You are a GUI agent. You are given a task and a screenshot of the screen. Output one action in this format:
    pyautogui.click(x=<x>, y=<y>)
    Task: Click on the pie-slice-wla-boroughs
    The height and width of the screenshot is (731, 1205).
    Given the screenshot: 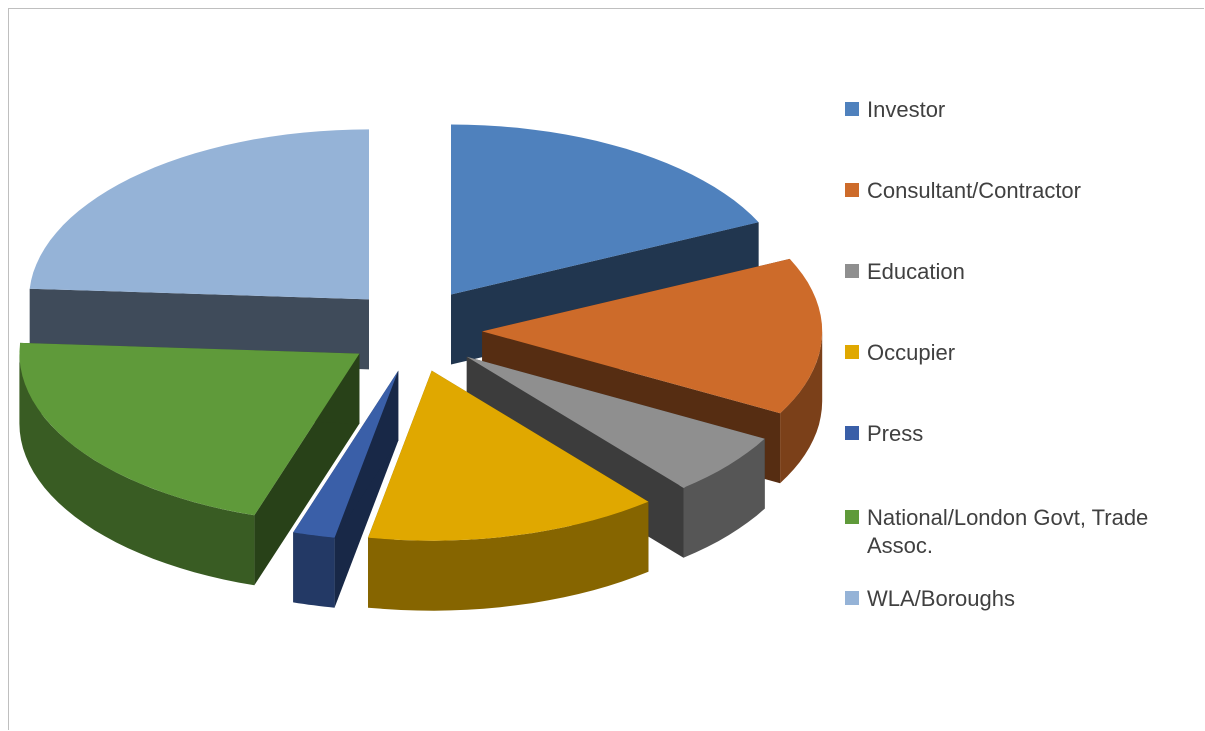 What is the action you would take?
    pyautogui.click(x=199, y=249)
    